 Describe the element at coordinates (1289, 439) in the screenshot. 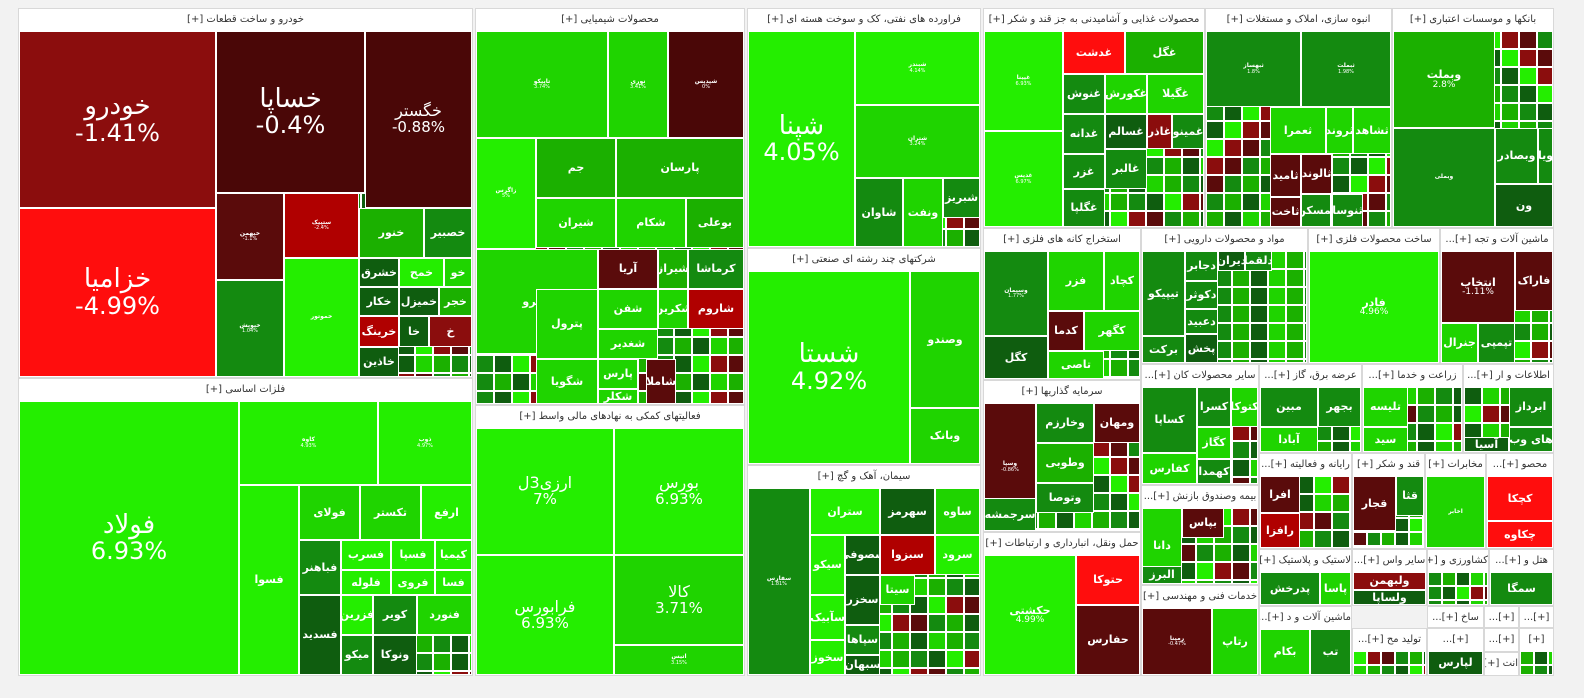

I see `symbol-tile: آبادا` at that location.